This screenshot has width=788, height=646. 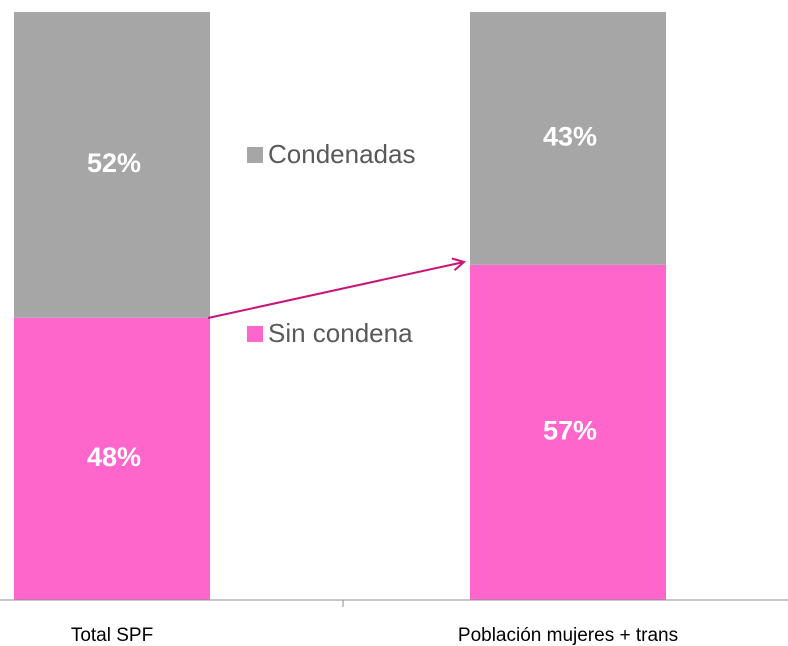 What do you see at coordinates (112, 635) in the screenshot?
I see `x-tick-label: Total SPF` at bounding box center [112, 635].